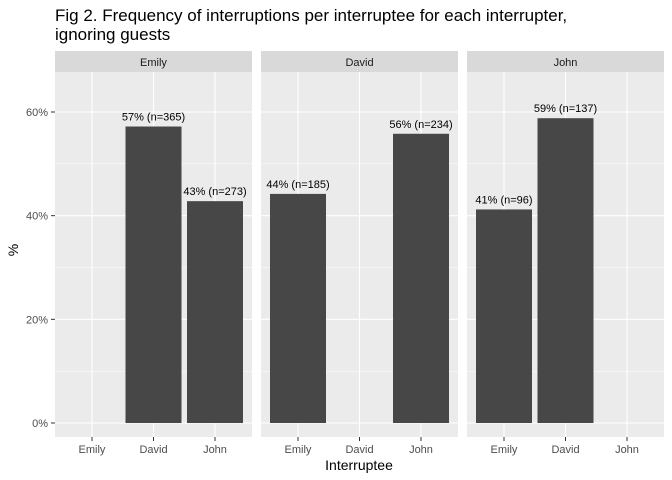  Describe the element at coordinates (565, 109) in the screenshot. I see `bar-data-label: 59% (n=137)` at that location.